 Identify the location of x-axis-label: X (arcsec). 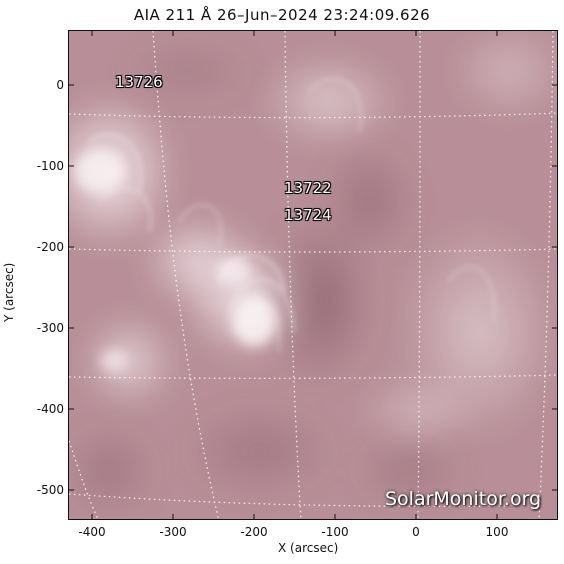
(308, 548).